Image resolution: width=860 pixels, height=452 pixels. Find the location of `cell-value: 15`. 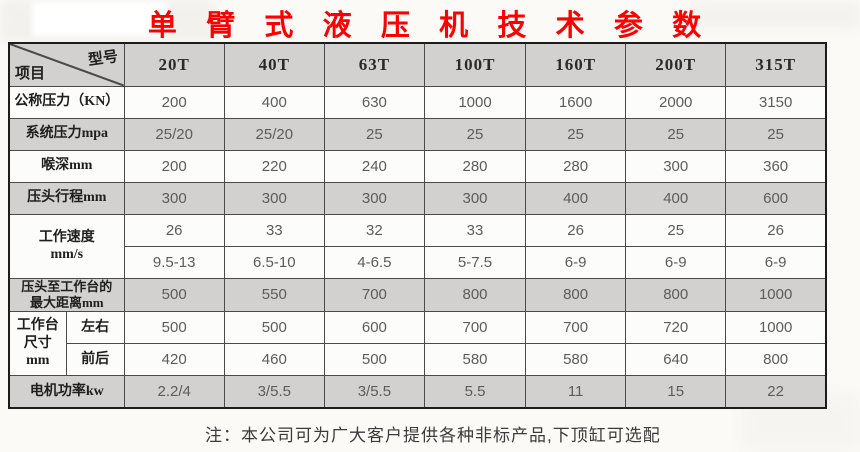

cell-value: 15 is located at coordinates (676, 391).